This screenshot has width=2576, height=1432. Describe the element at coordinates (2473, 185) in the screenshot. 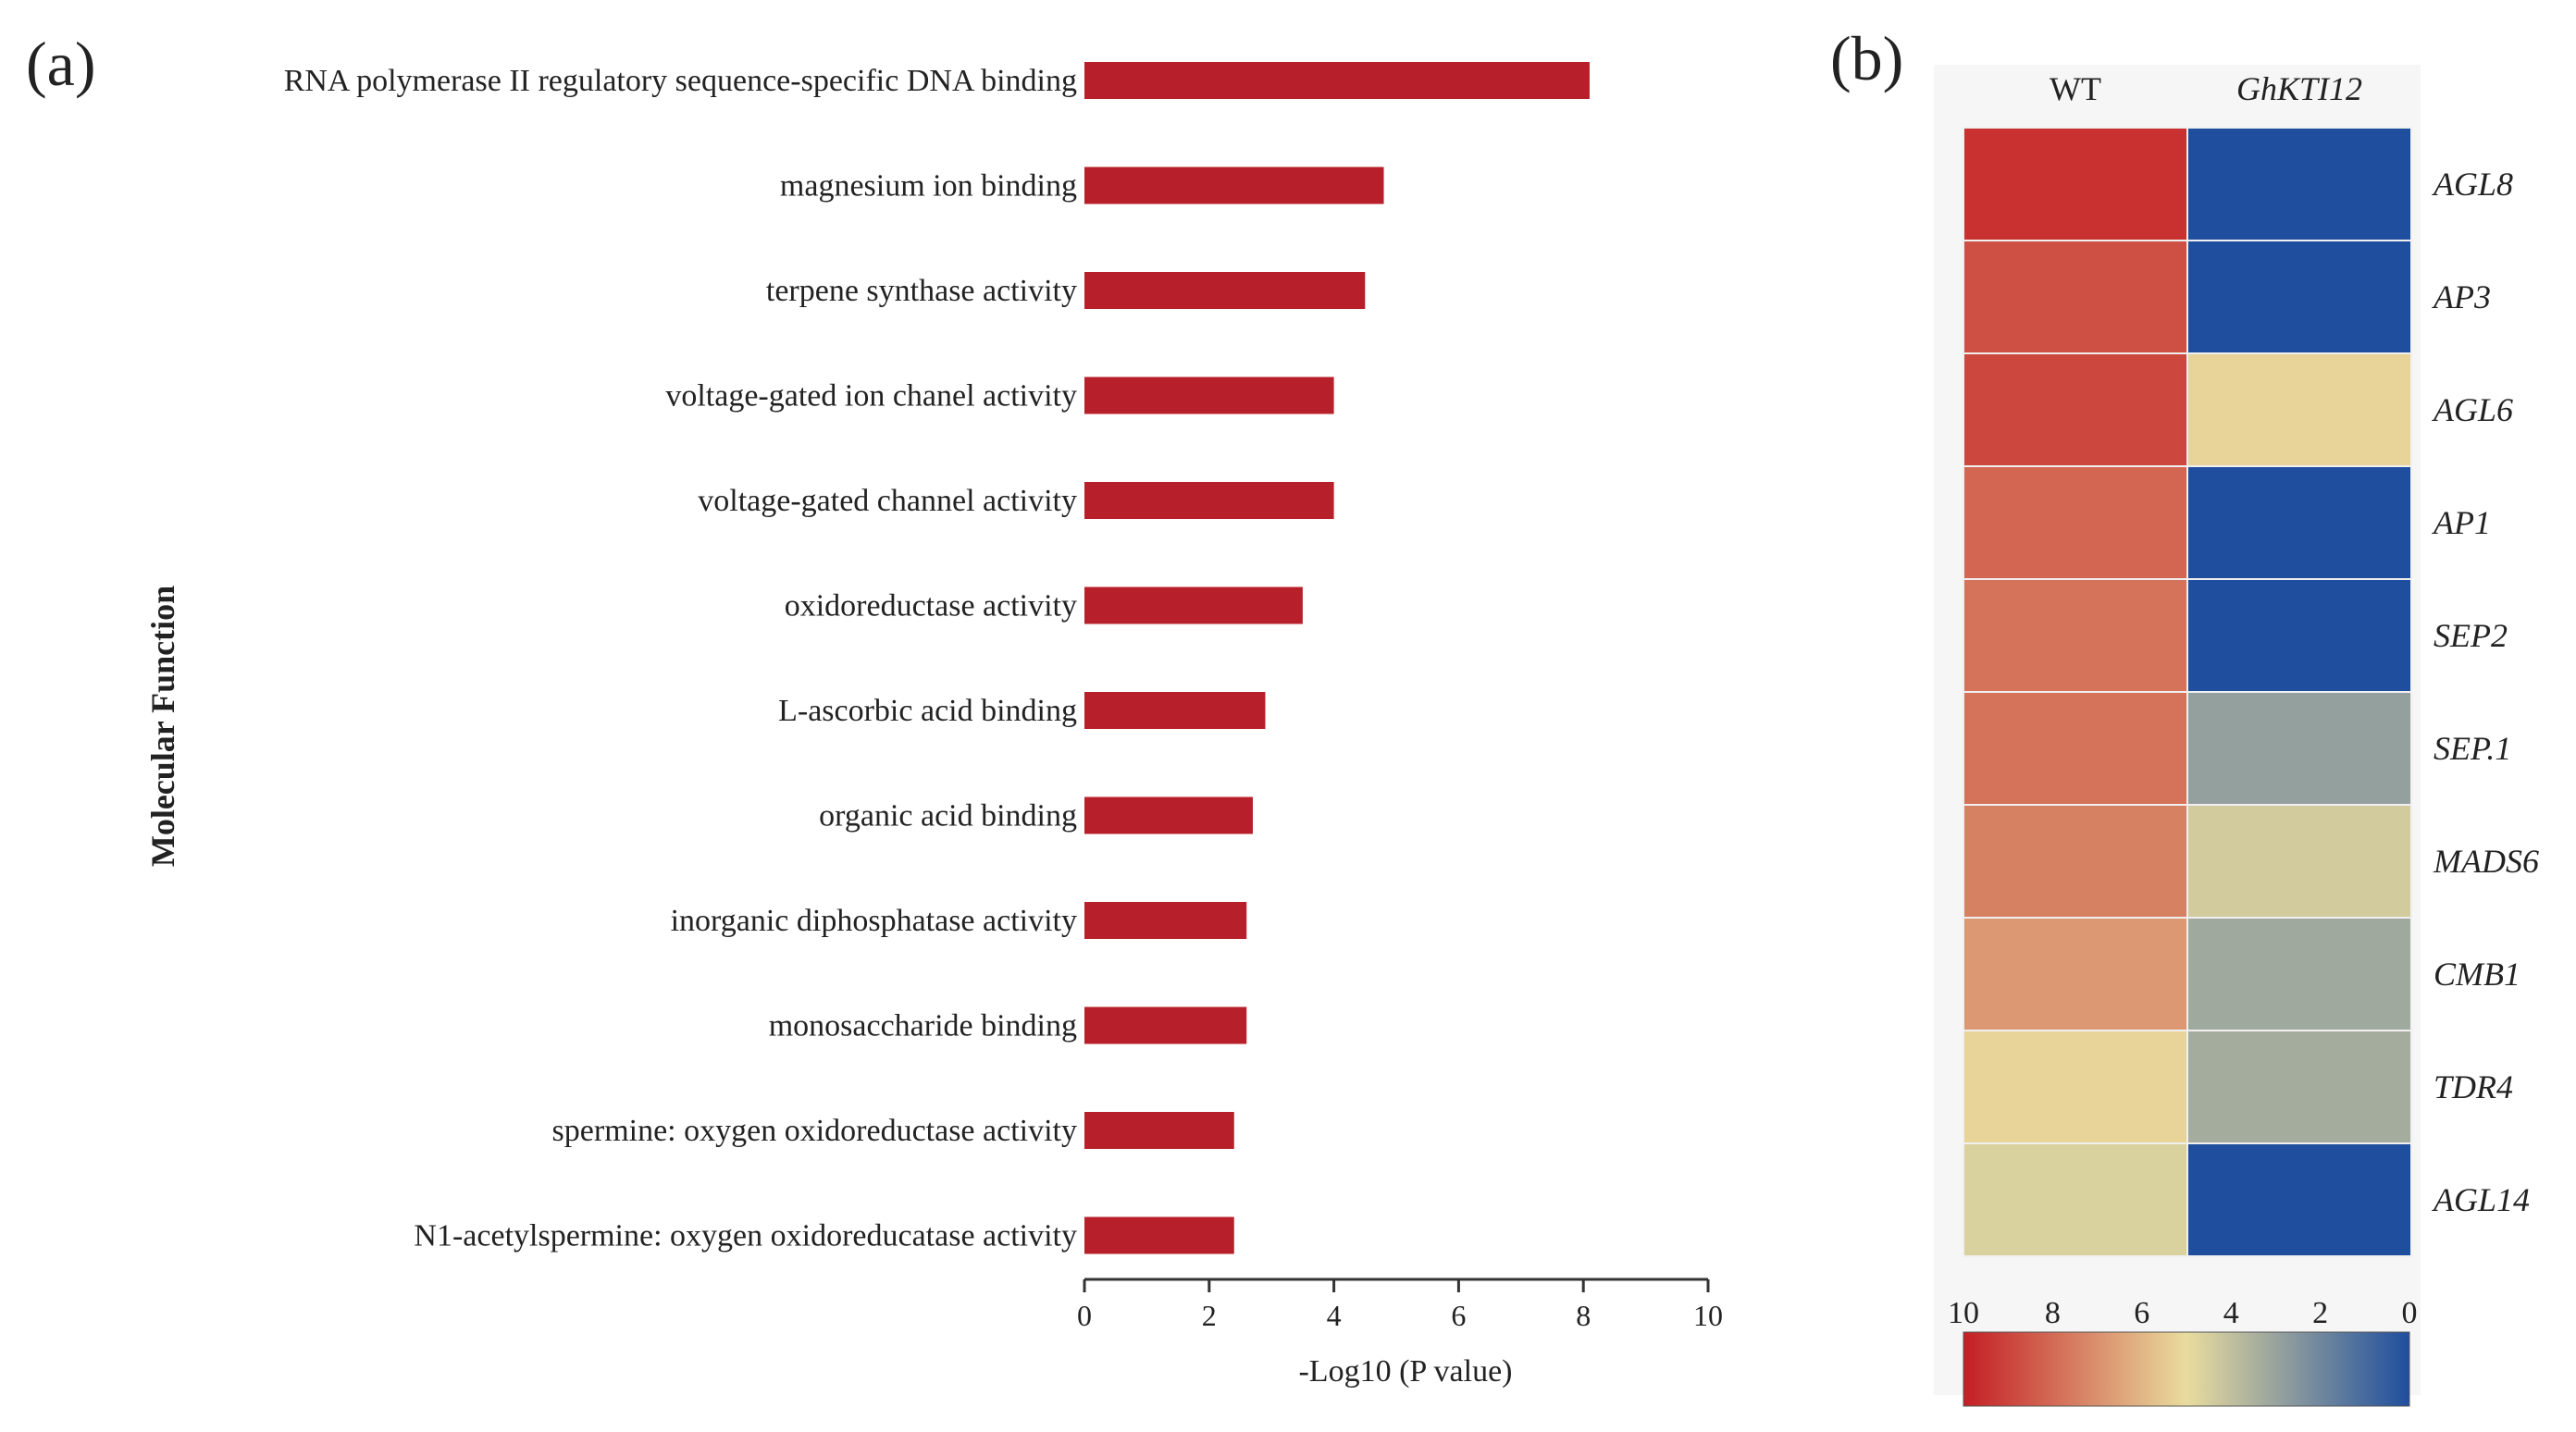

I see `heatmap-row-label: AGL8` at that location.